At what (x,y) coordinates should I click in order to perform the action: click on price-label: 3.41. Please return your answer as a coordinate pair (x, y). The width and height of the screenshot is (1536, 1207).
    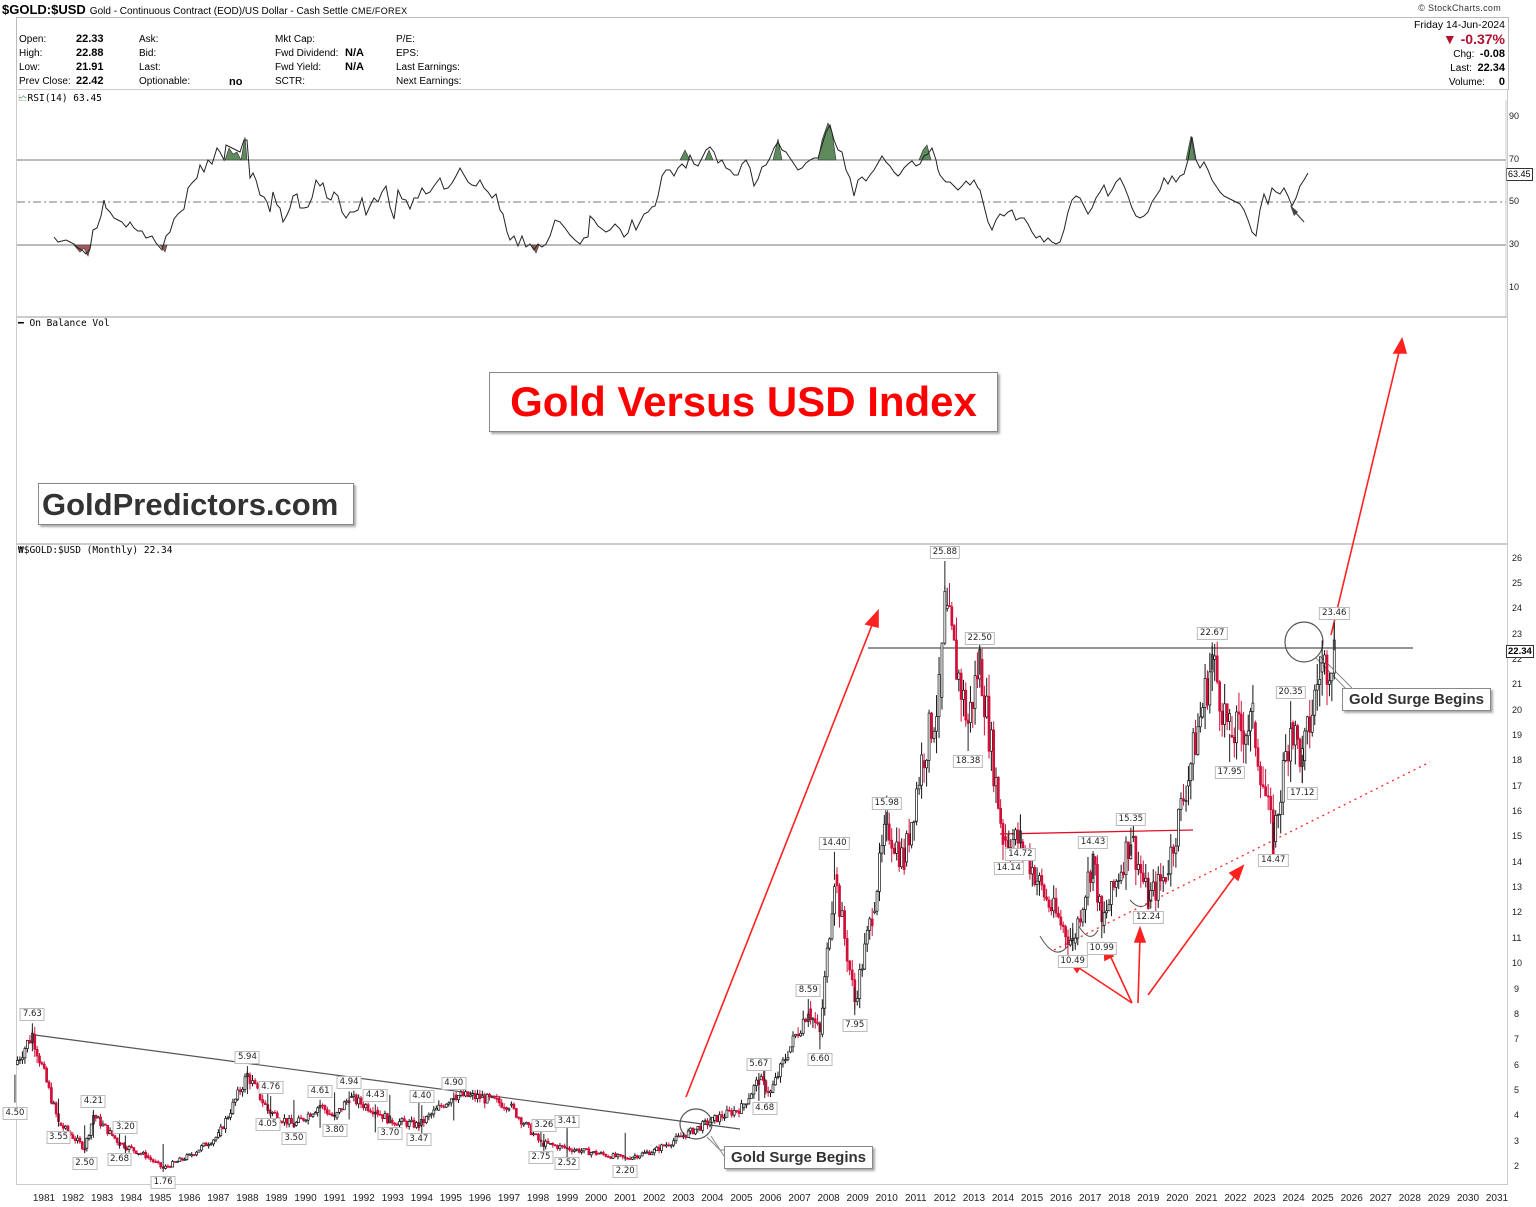
    Looking at the image, I should click on (567, 1122).